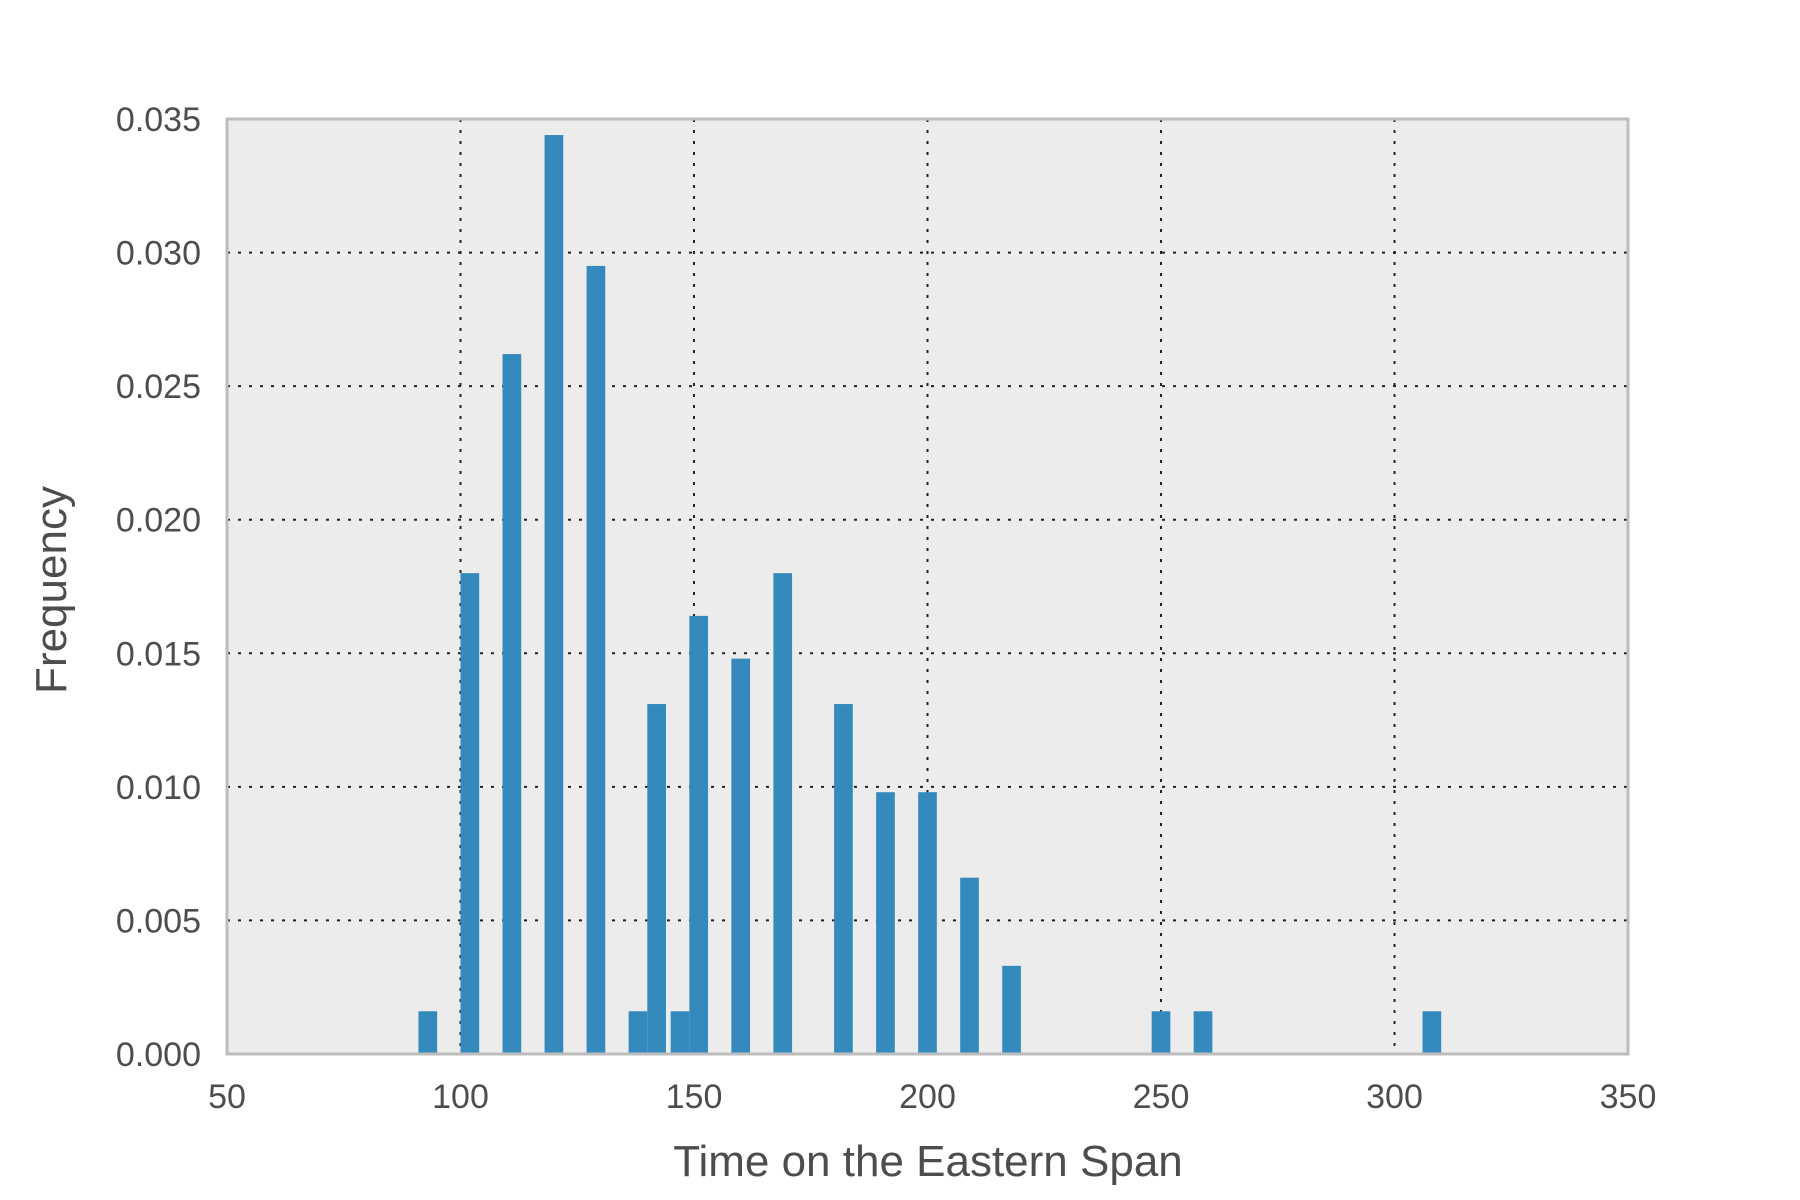  Describe the element at coordinates (927, 1097) in the screenshot. I see `x-tick-label: 200` at that location.